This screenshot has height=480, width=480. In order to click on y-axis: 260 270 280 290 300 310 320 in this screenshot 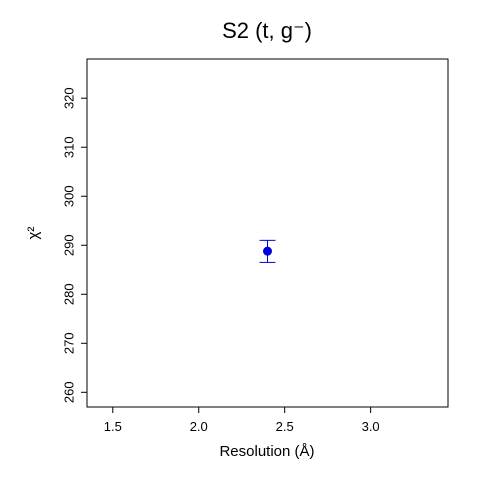, I will do `click(74, 245)`.